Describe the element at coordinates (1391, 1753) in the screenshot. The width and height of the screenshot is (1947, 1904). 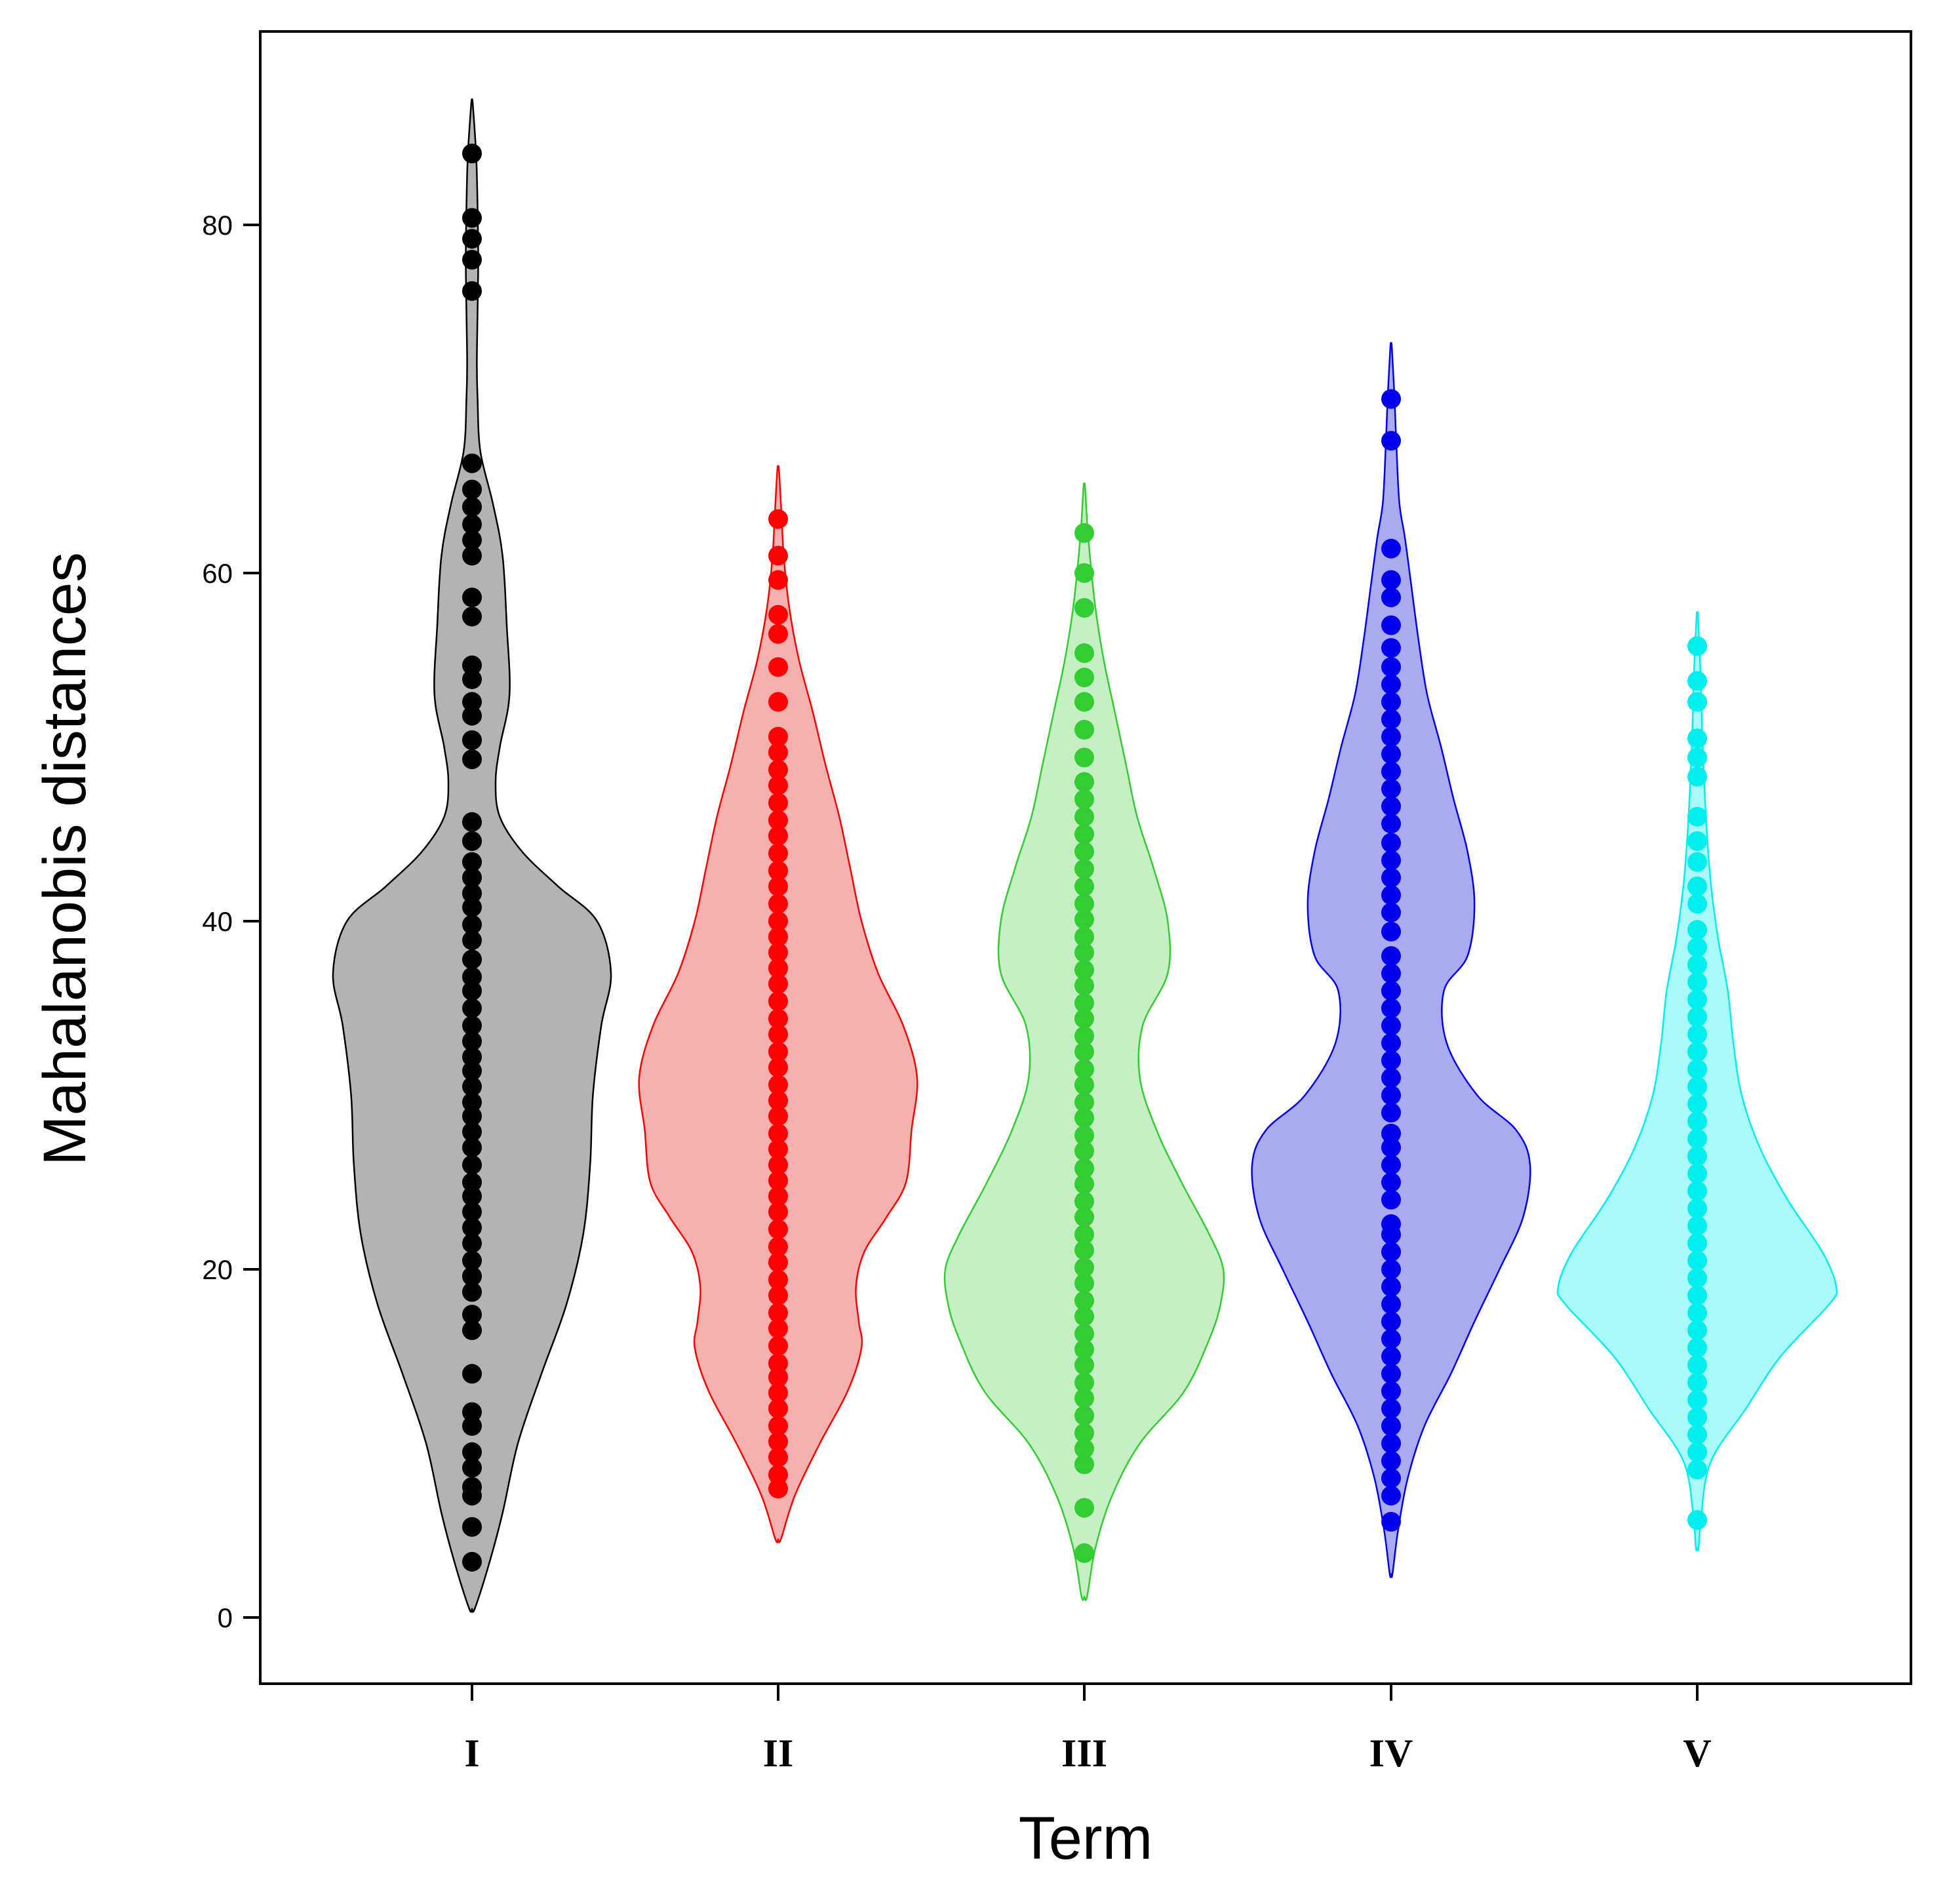
I see `x-tick-label: IV` at that location.